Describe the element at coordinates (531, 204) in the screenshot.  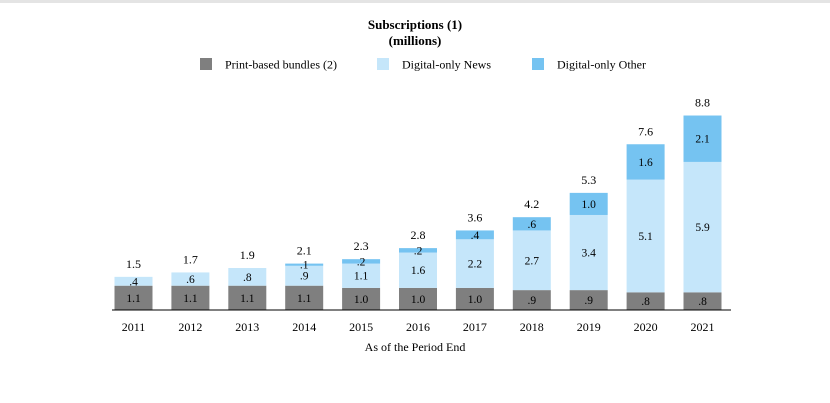
I see `total-label-2018: 4.2` at that location.